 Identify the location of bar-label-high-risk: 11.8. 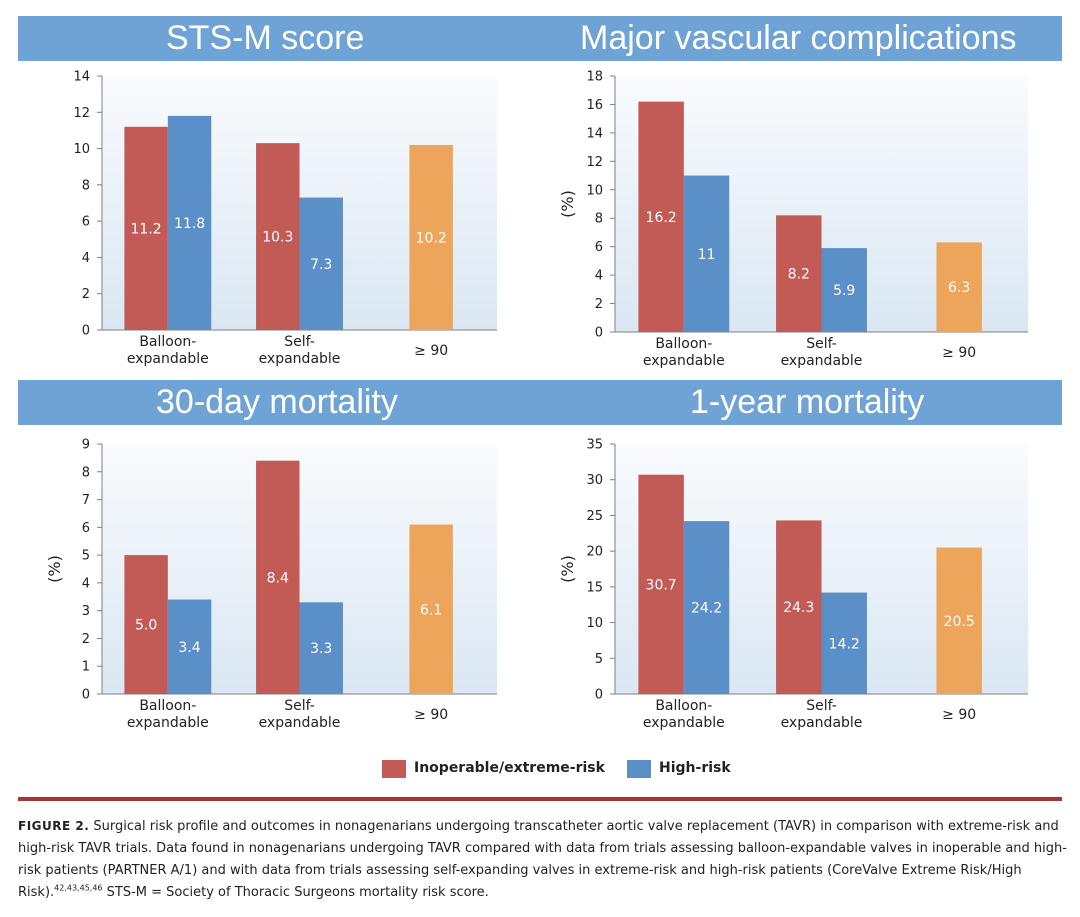
(189, 224).